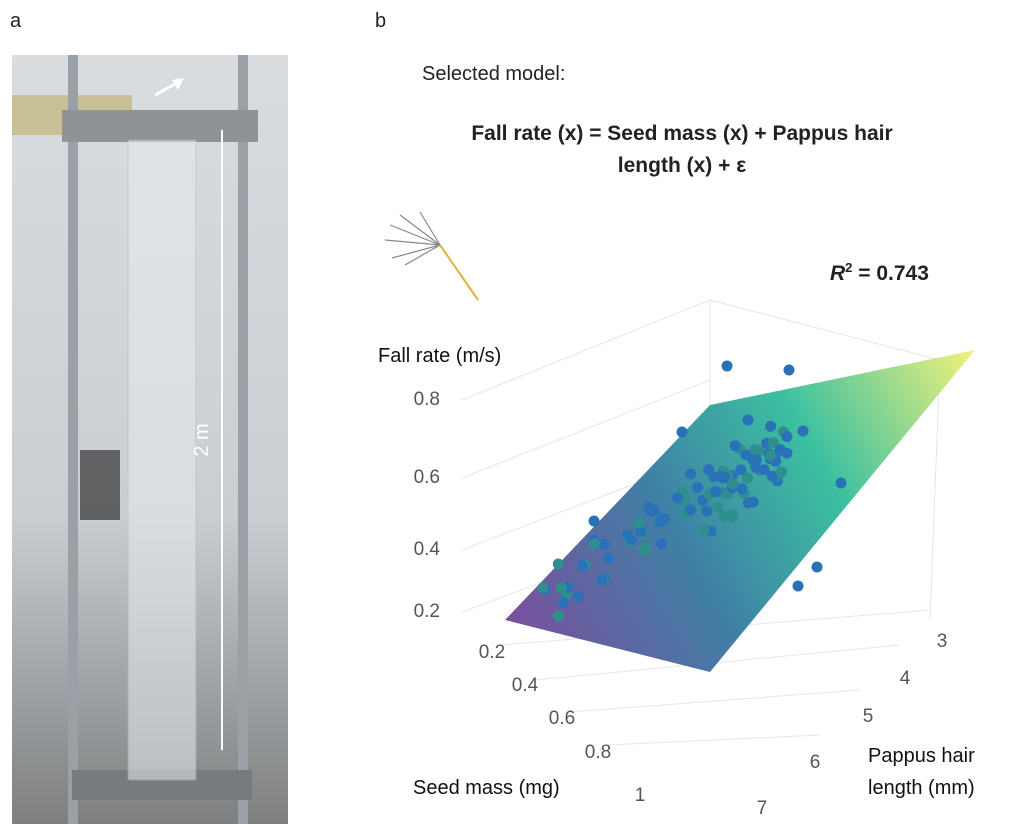 Image resolution: width=1012 pixels, height=824 pixels. Describe the element at coordinates (492, 652) in the screenshot. I see `x-tick-label: 0.2` at that location.